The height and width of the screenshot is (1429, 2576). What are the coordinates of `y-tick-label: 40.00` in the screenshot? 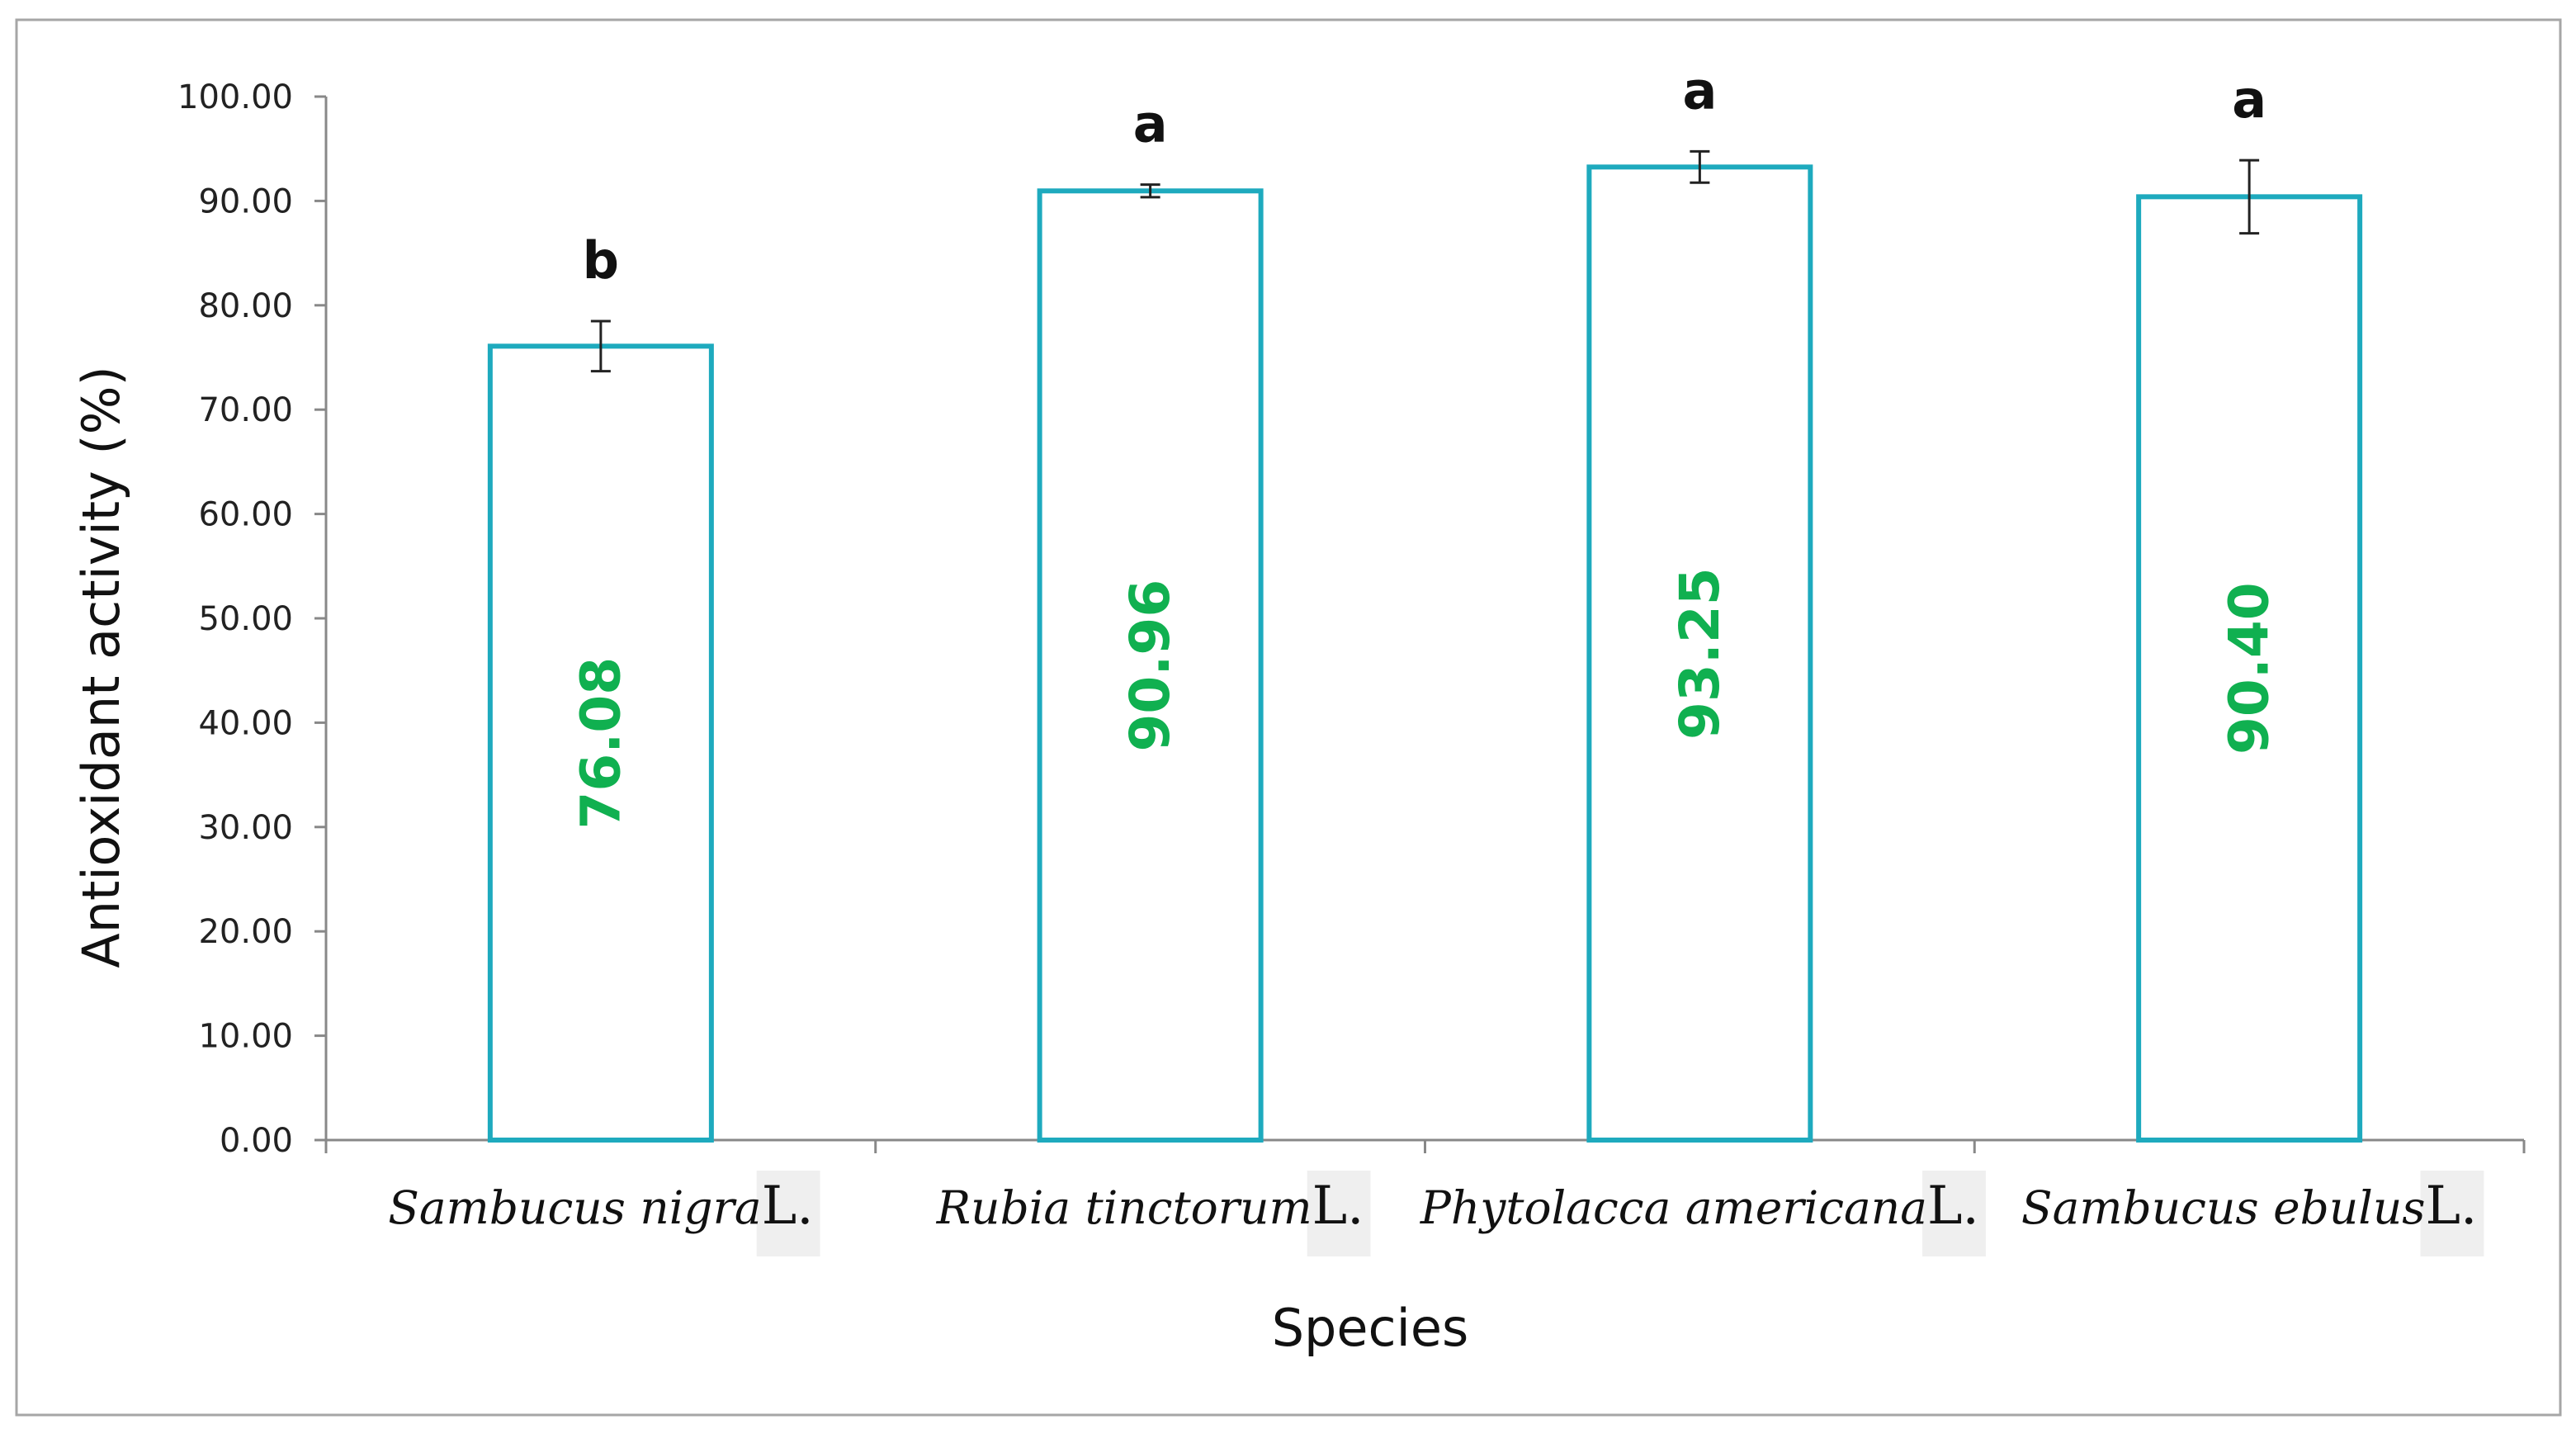 It's located at (245, 723).